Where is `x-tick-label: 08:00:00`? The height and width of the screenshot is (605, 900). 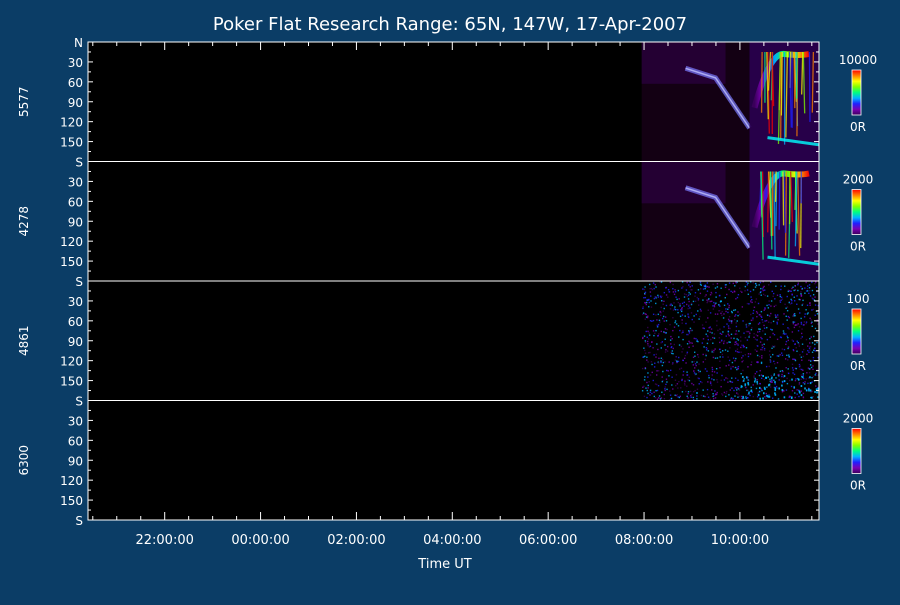 x-tick-label: 08:00:00 is located at coordinates (644, 540).